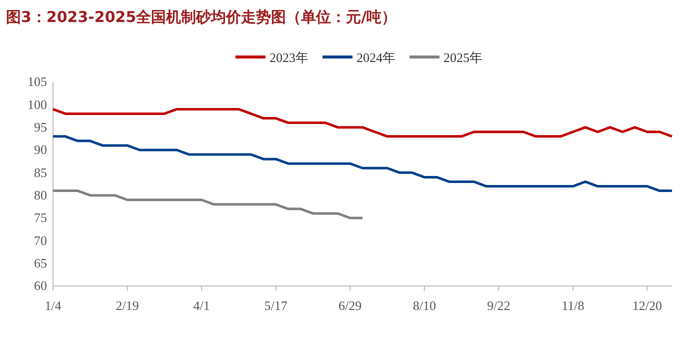 The image size is (692, 344). Describe the element at coordinates (463, 57) in the screenshot. I see `legend-label: 2025年` at that location.